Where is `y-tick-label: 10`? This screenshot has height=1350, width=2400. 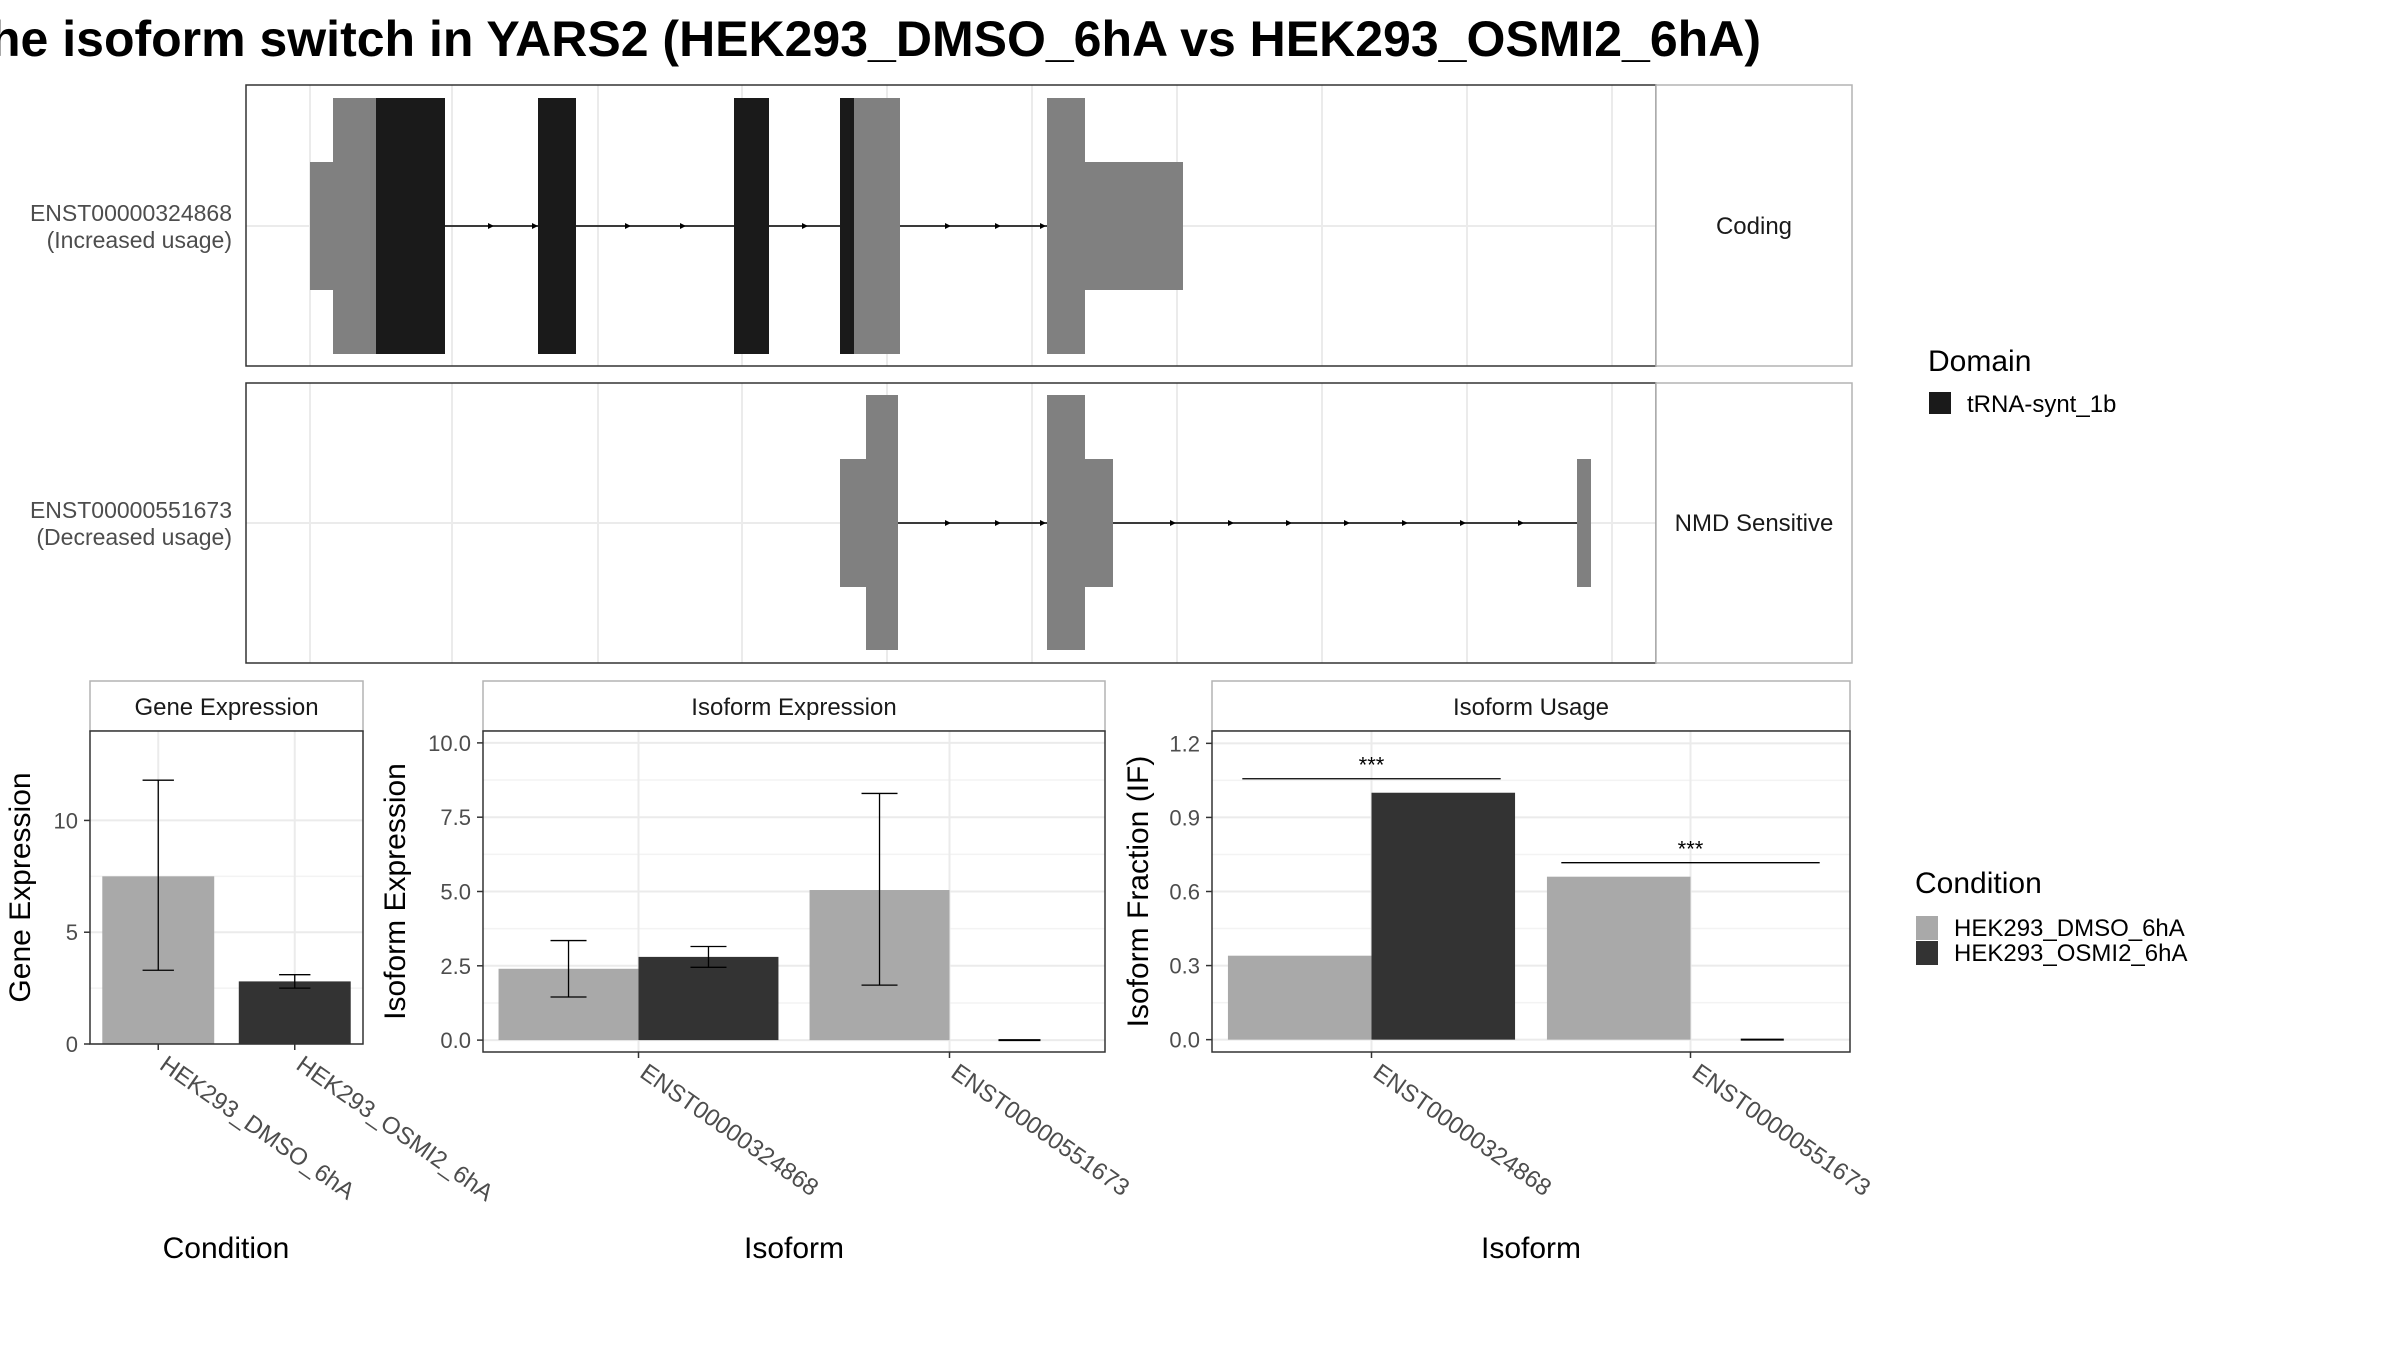 y-tick-label: 10 is located at coordinates (66, 820).